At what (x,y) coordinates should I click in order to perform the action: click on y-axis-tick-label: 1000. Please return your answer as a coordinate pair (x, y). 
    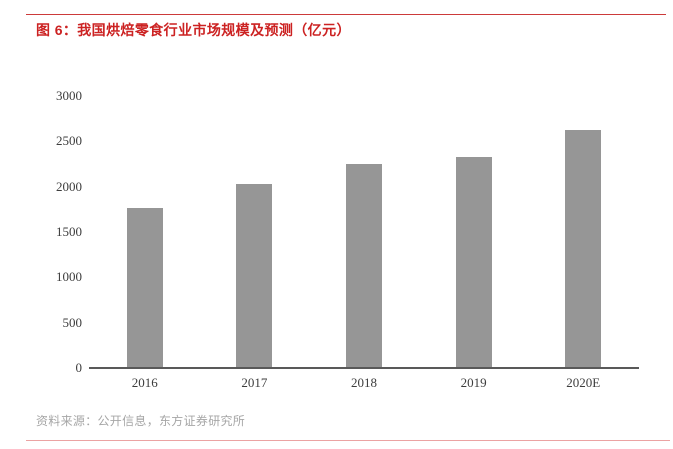
    Looking at the image, I should click on (69, 277).